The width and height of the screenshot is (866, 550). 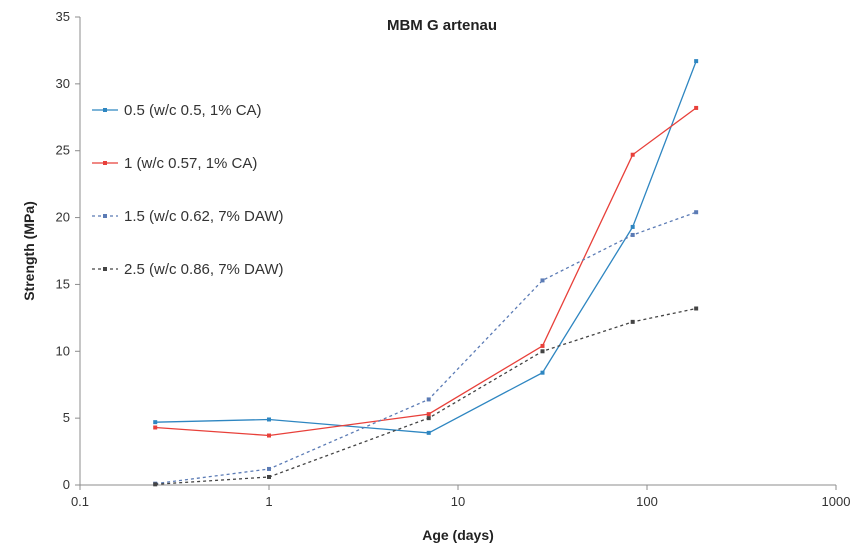 I want to click on y-tick-label: 5, so click(x=66, y=417).